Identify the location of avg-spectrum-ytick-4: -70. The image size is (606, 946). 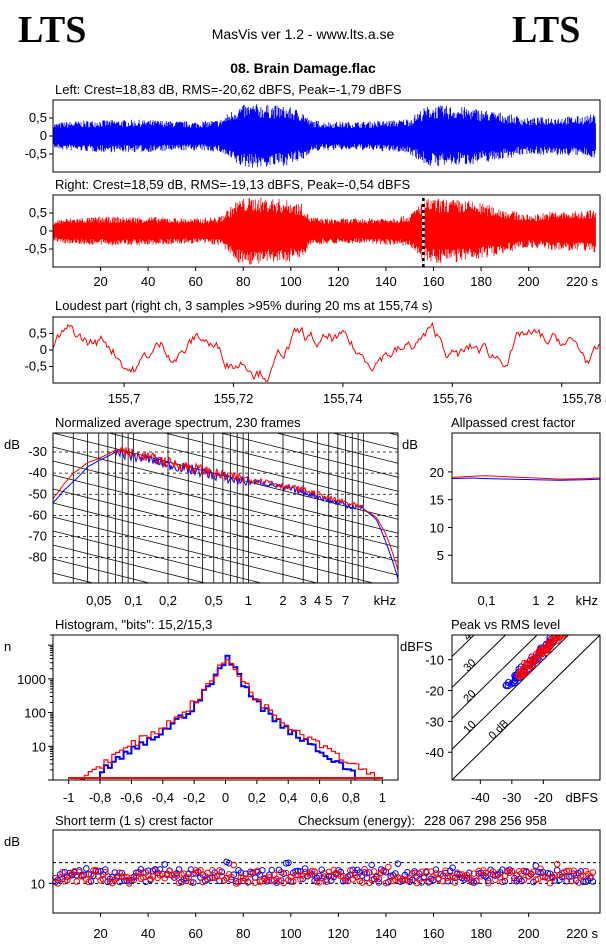
(37, 536).